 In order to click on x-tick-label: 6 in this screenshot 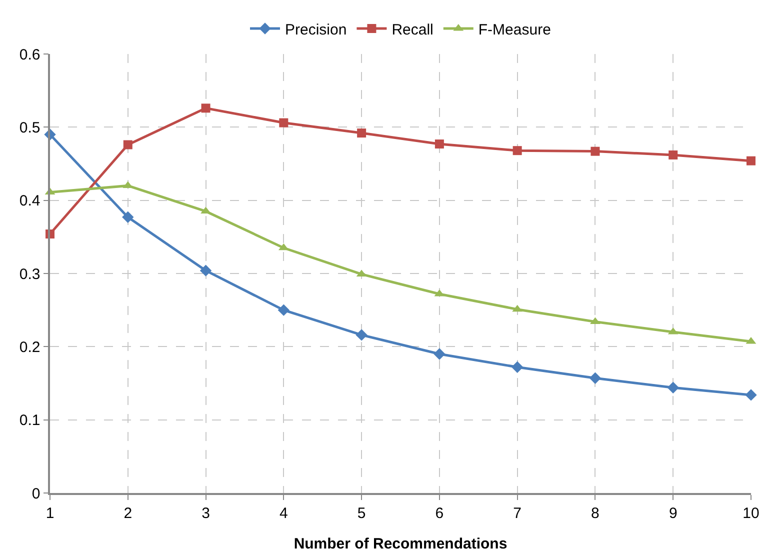, I will do `click(439, 513)`.